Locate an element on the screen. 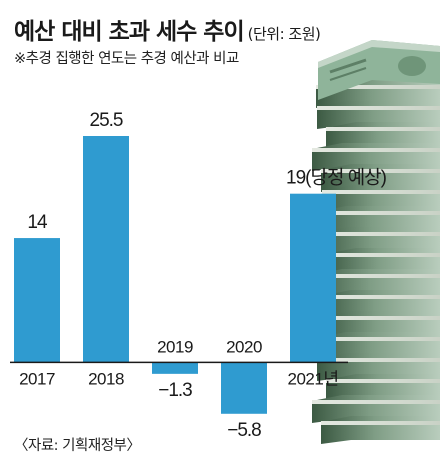  category-label: 2021년 is located at coordinates (313, 378).